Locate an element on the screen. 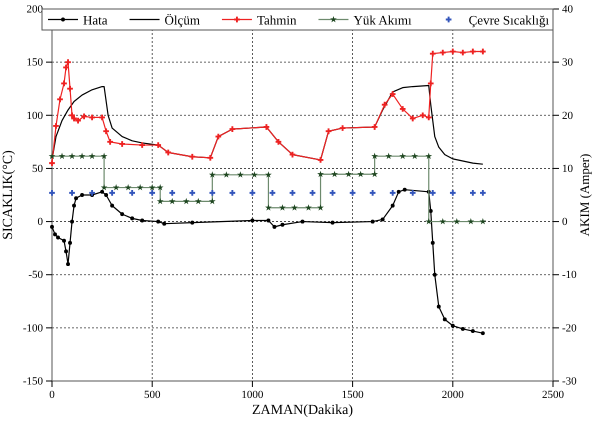  legend-label: Yük Akımı is located at coordinates (382, 20).